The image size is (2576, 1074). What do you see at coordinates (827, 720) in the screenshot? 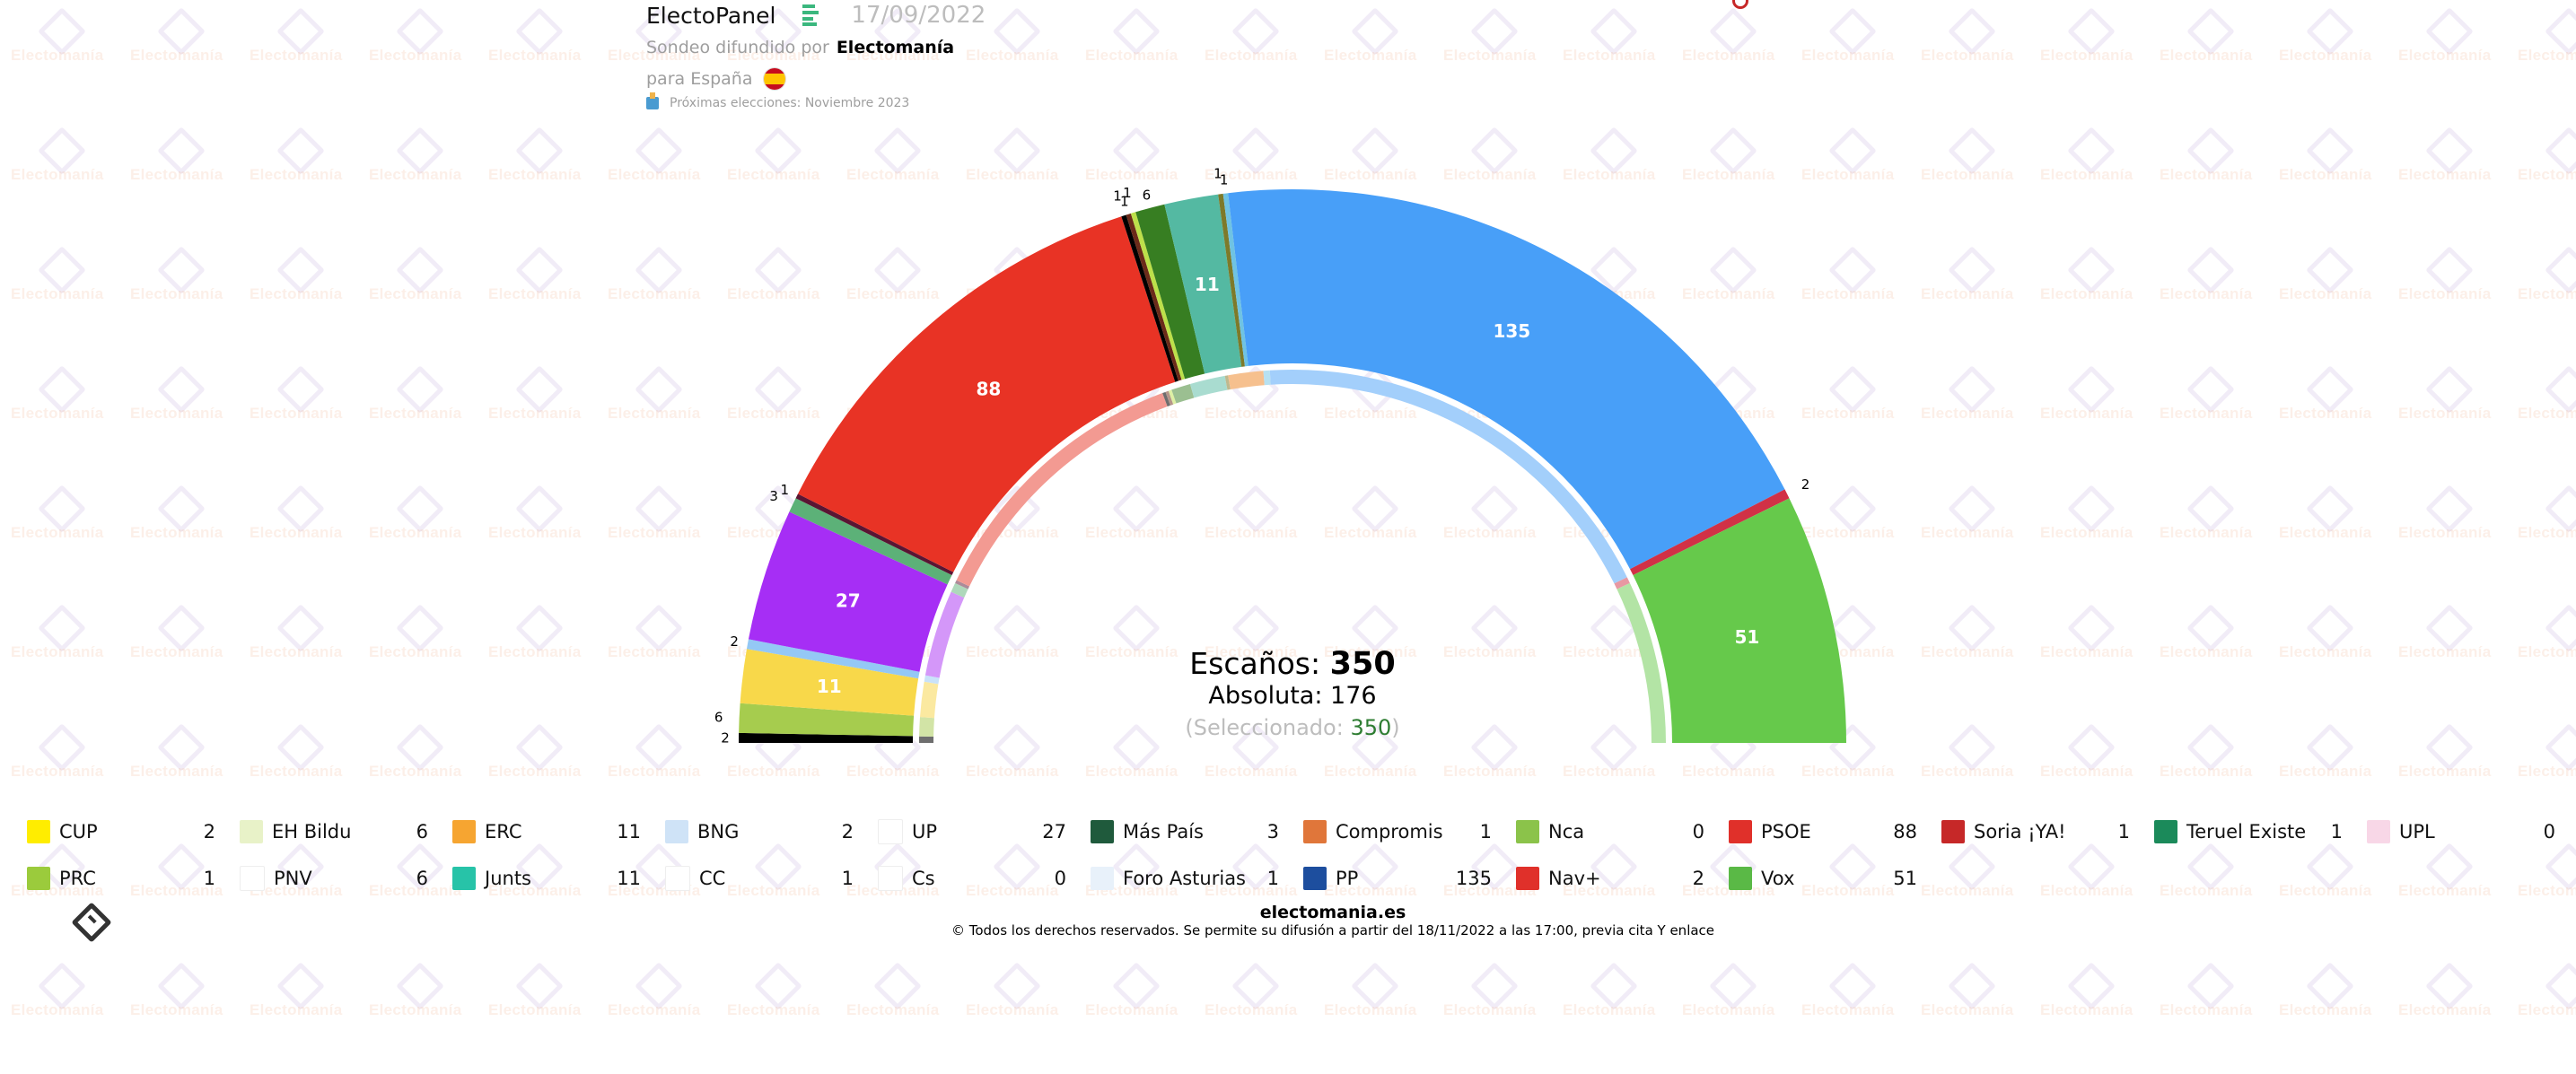
I see `seat-segment-eh-bildu` at bounding box center [827, 720].